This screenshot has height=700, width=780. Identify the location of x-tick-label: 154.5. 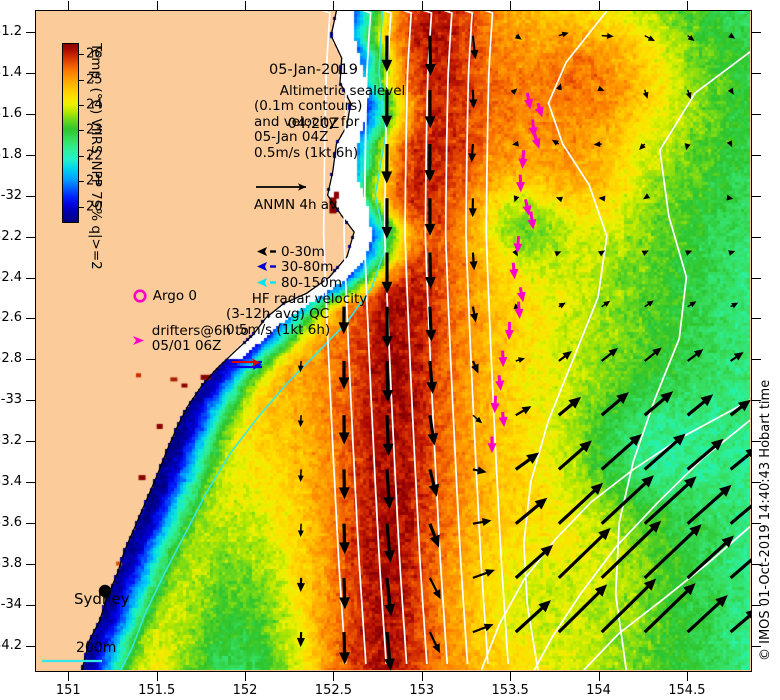
(687, 690).